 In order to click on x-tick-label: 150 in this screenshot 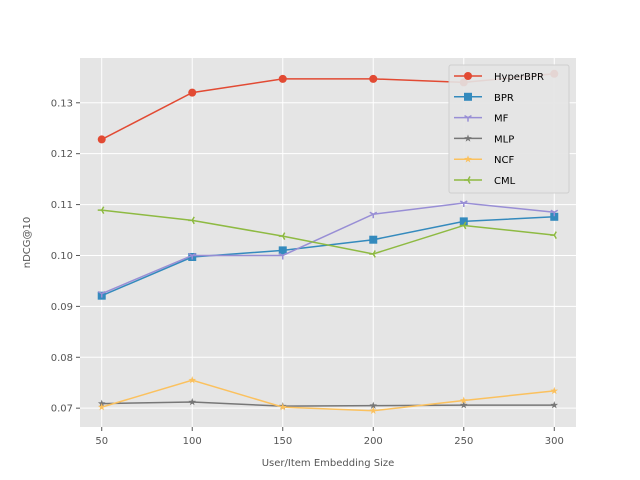, I will do `click(282, 441)`.